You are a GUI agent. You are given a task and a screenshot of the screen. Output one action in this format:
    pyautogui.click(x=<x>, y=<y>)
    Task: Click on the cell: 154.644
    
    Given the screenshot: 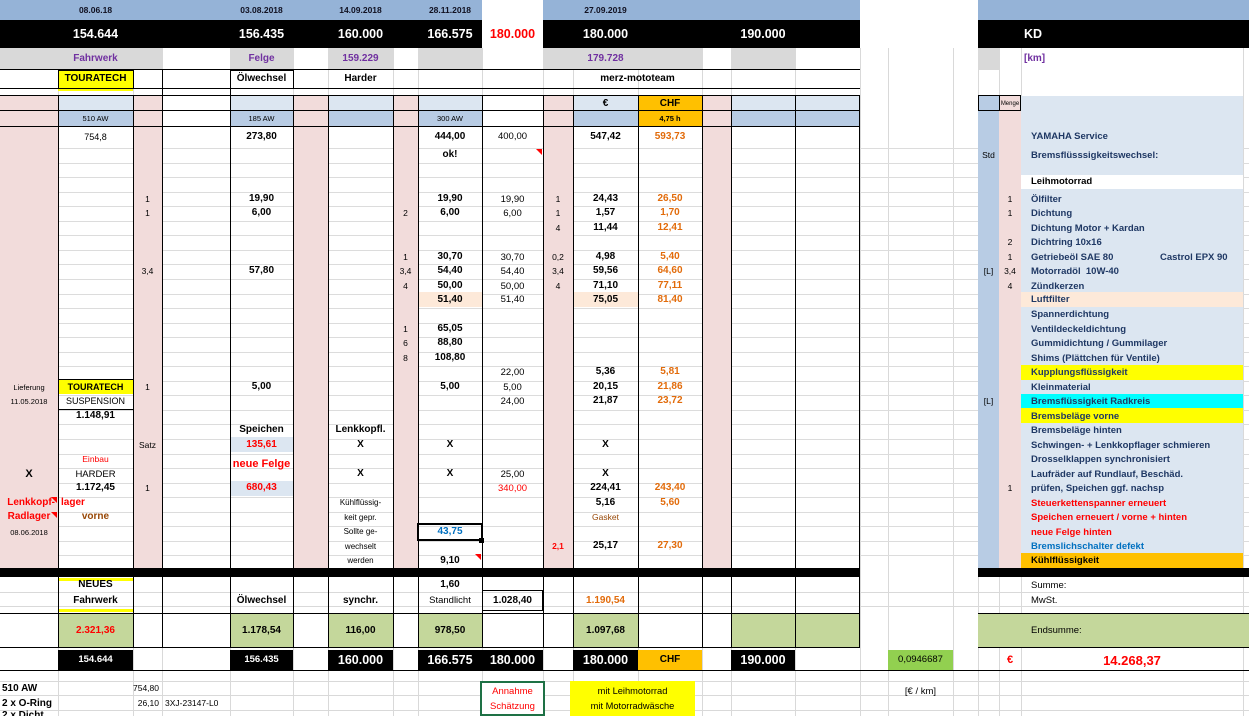 What is the action you would take?
    pyautogui.click(x=95, y=660)
    